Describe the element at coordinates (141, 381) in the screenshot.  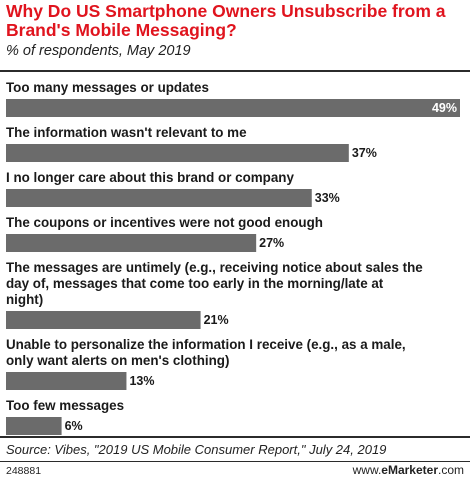
I see `value-label: 13%` at that location.